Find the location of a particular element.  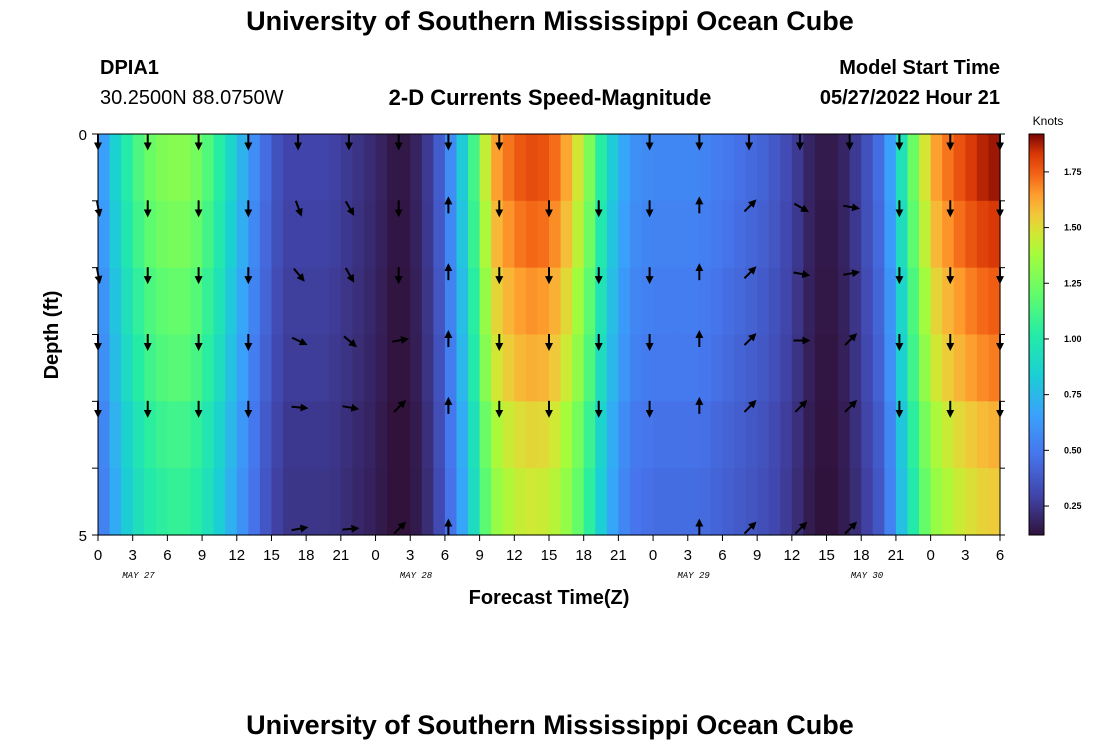

date-label: MAY 30 is located at coordinates (867, 576).